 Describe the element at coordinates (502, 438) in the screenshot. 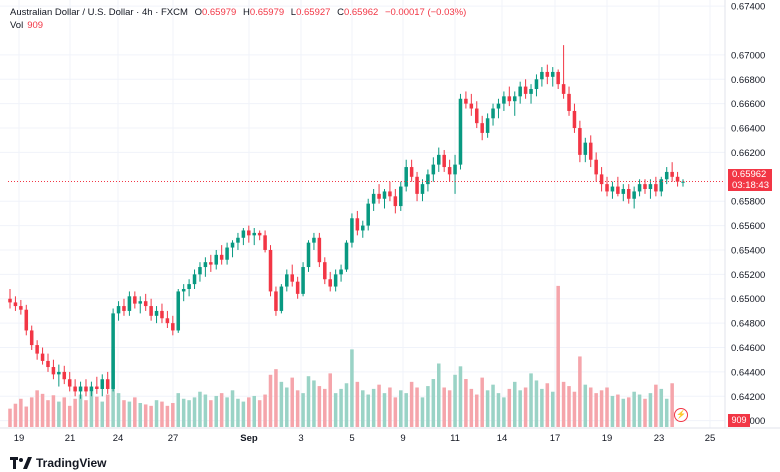

I see `time-tick-label: 14` at that location.